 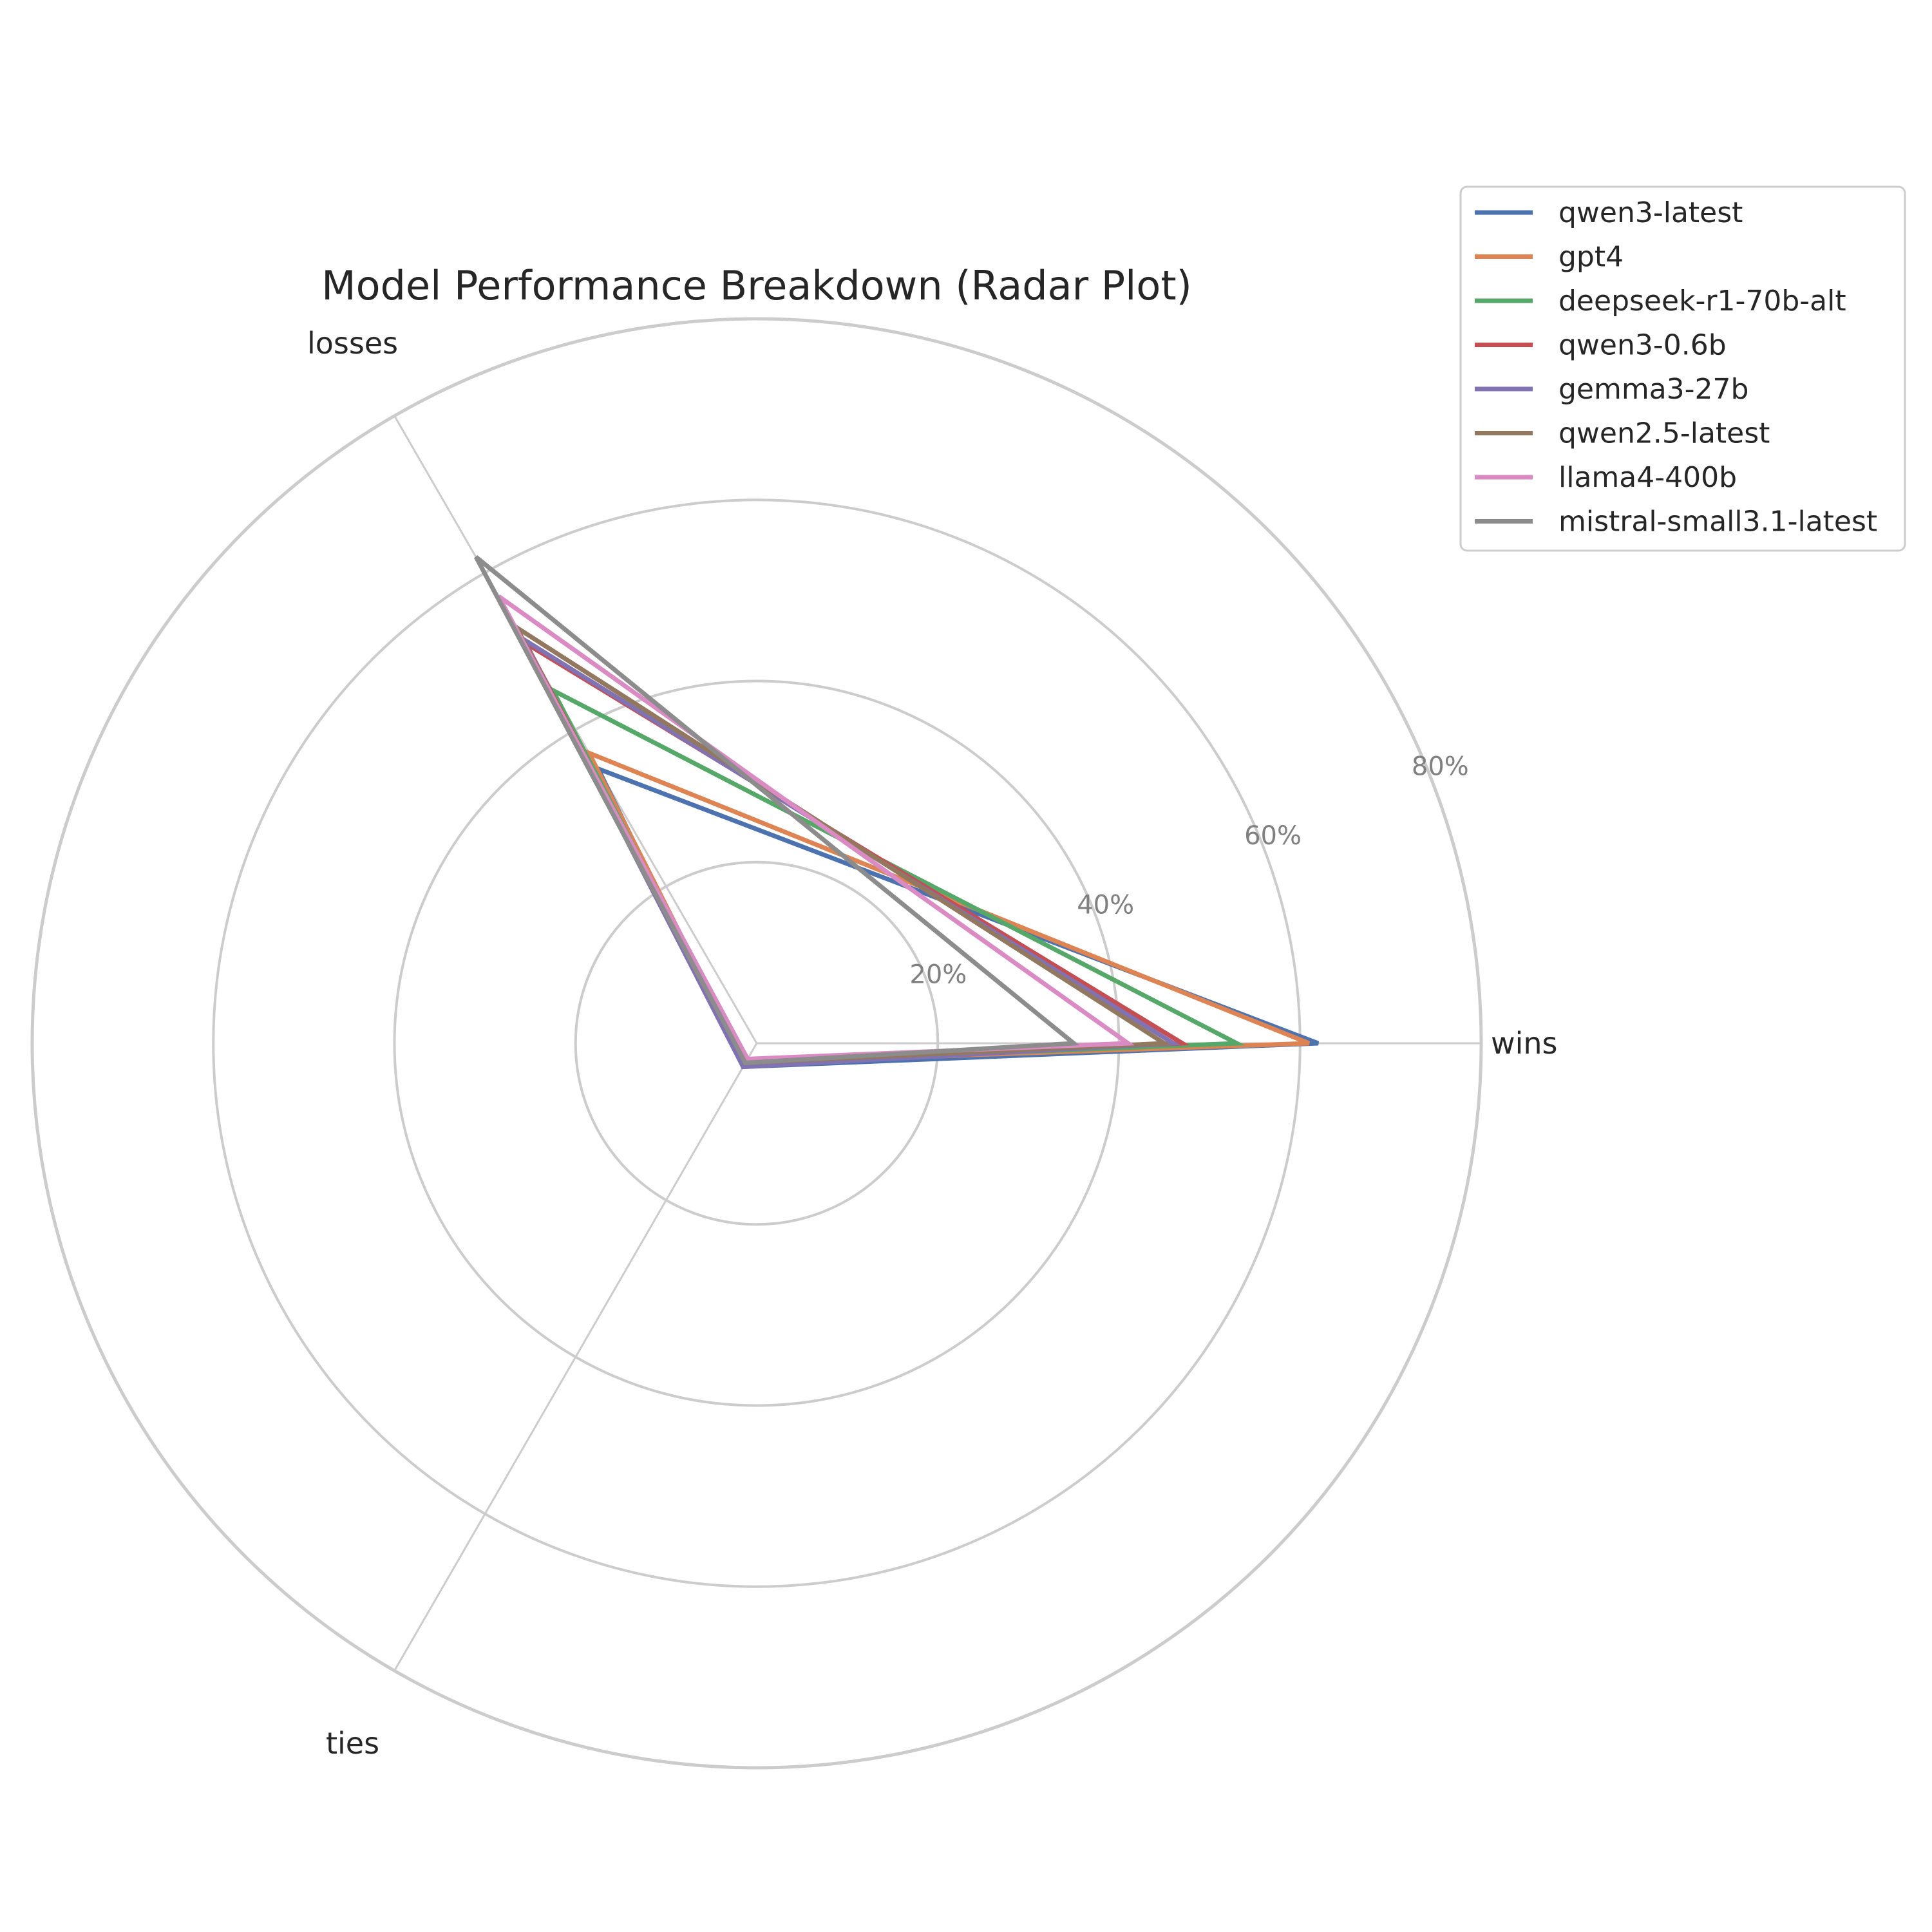 What do you see at coordinates (1702, 301) in the screenshot?
I see `legend-label-deepseek-r1-70b-alt: deepseek-r1-70b-alt` at bounding box center [1702, 301].